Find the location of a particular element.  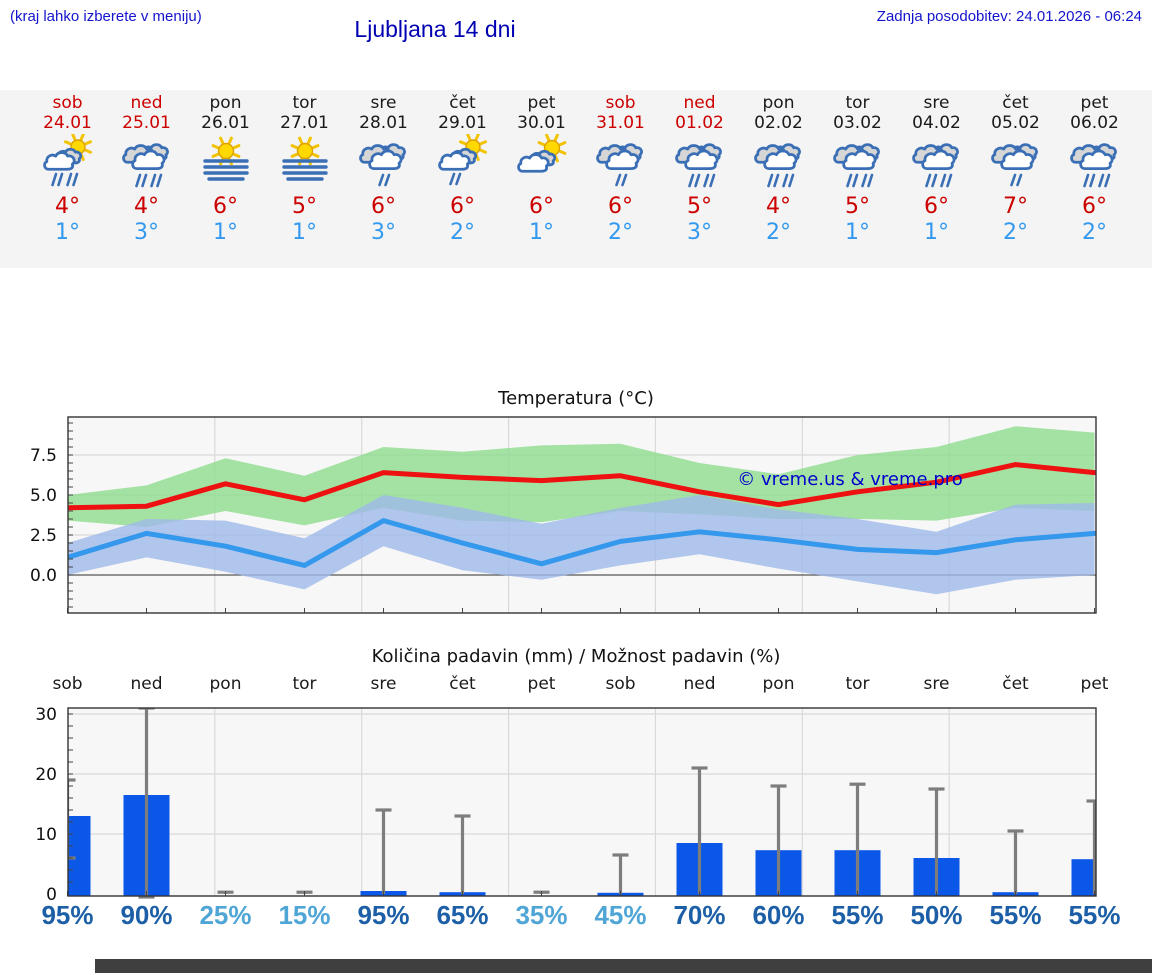

day-date: 31.01 is located at coordinates (620, 123).